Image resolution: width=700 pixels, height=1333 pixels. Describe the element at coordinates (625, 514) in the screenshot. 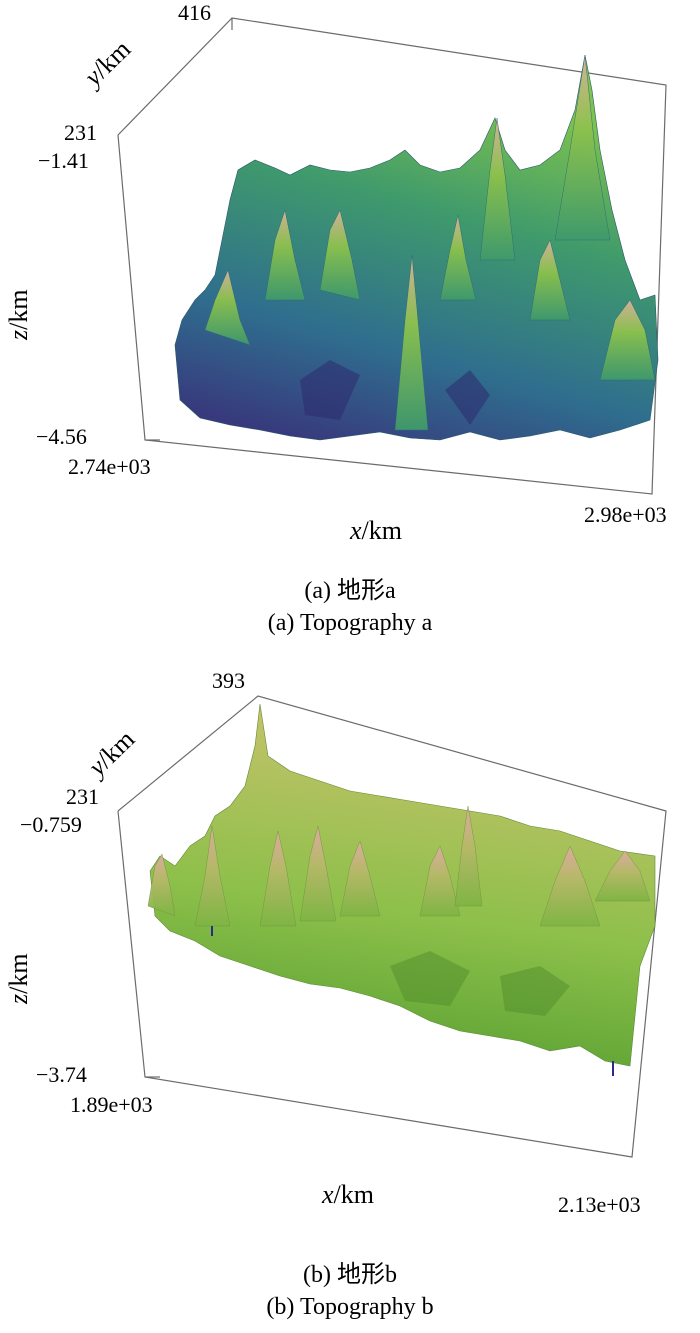

I see `tick-x-right-a: 2.98e+03` at that location.